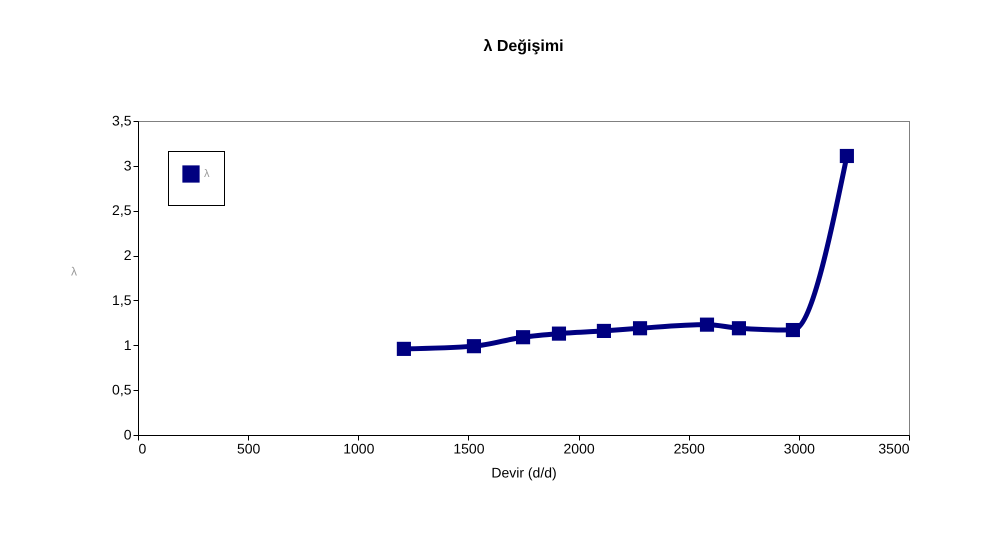 The height and width of the screenshot is (557, 992). What do you see at coordinates (142, 448) in the screenshot?
I see `x-tick-label: 0` at bounding box center [142, 448].